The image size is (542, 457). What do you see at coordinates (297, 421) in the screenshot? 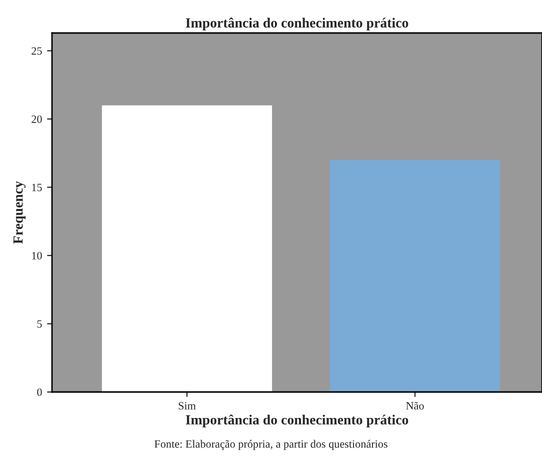
I see `x-axis-title: Importância do conhecimento prático` at bounding box center [297, 421].